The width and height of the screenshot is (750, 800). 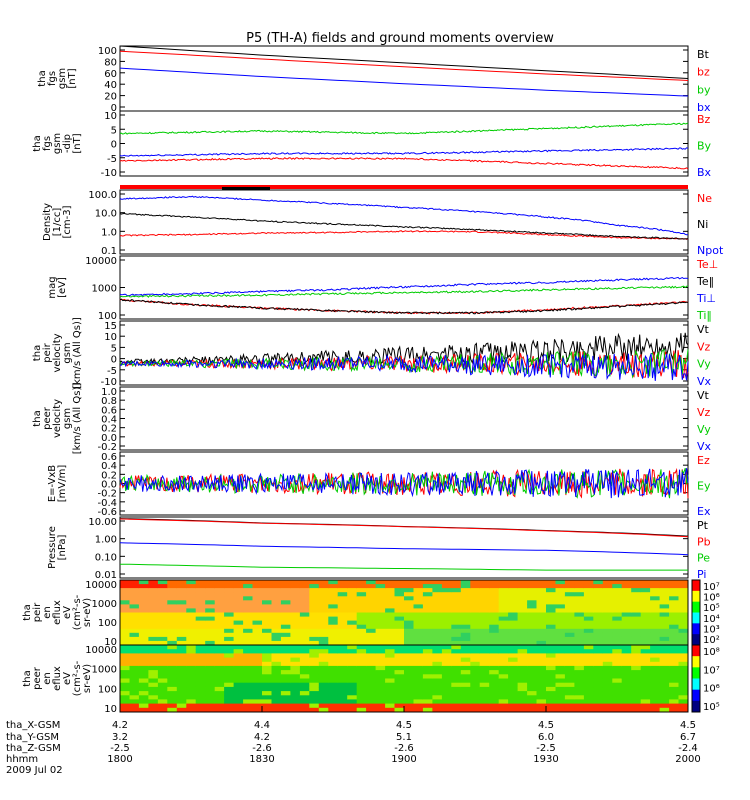 What do you see at coordinates (704, 89) in the screenshot?
I see `legend-entry: by` at bounding box center [704, 89].